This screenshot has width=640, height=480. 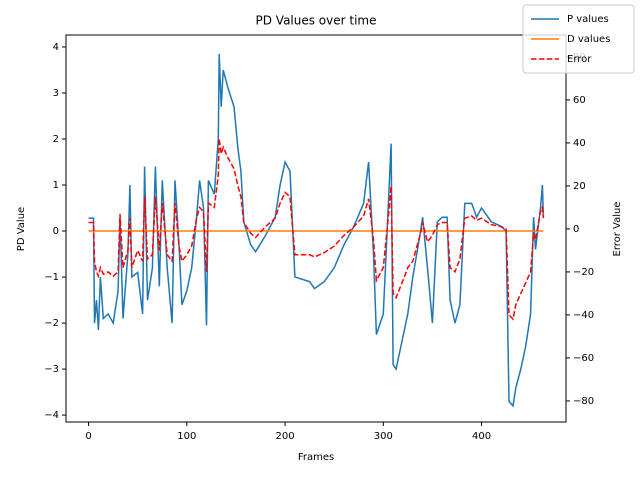 What do you see at coordinates (617, 228) in the screenshot?
I see `y2-axis-label: Error Value` at bounding box center [617, 228].